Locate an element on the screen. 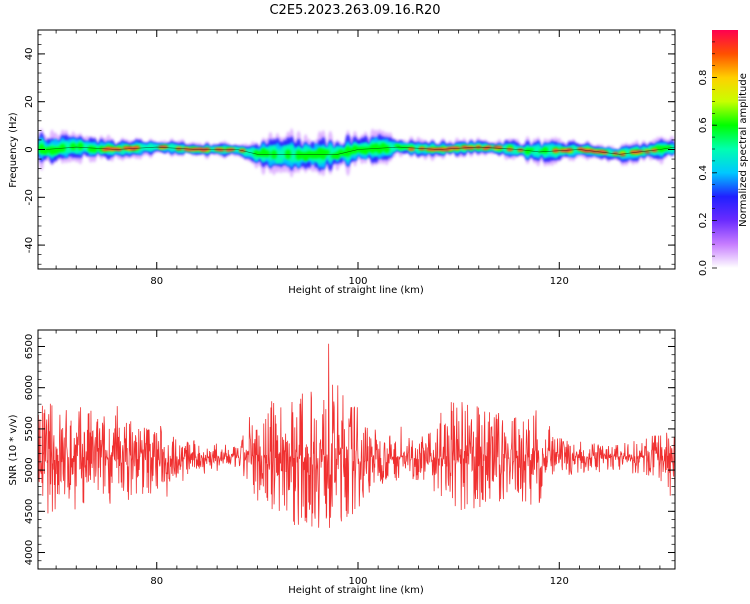 This screenshot has height=604, width=750. snr-x-tick-label: 80 is located at coordinates (156, 581).